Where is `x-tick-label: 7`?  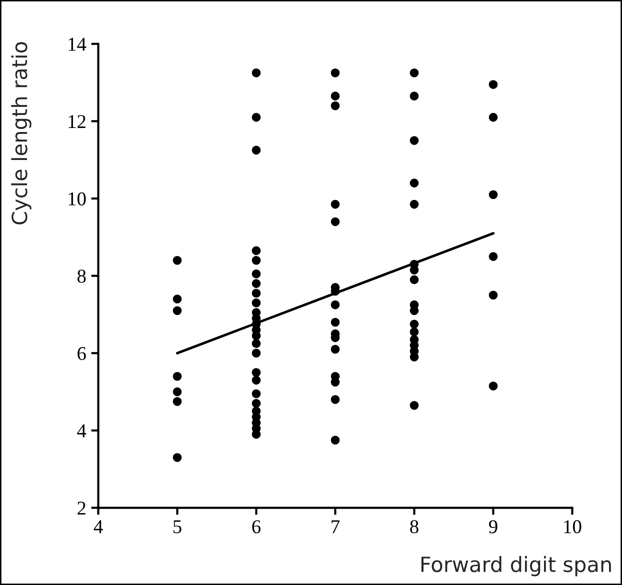
x-tick-label: 7 is located at coordinates (336, 527).